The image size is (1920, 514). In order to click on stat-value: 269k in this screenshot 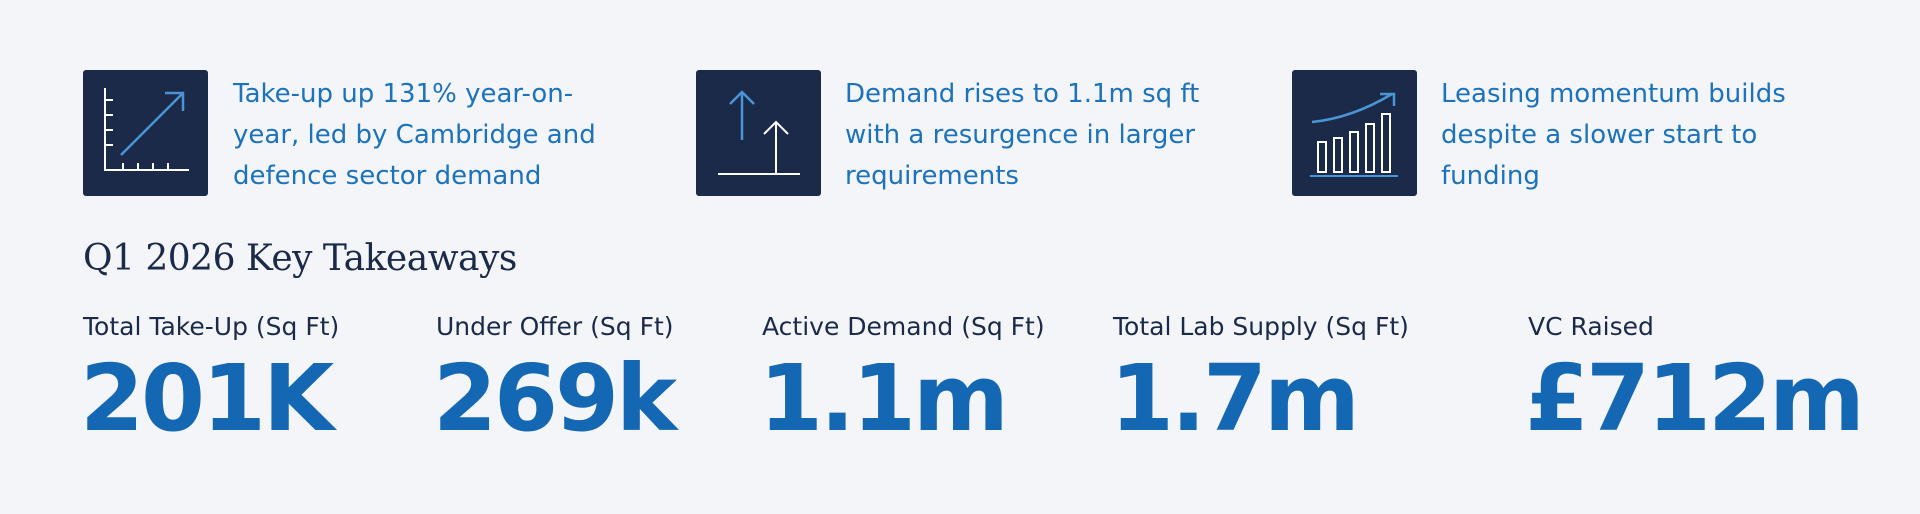, I will do `click(555, 398)`.